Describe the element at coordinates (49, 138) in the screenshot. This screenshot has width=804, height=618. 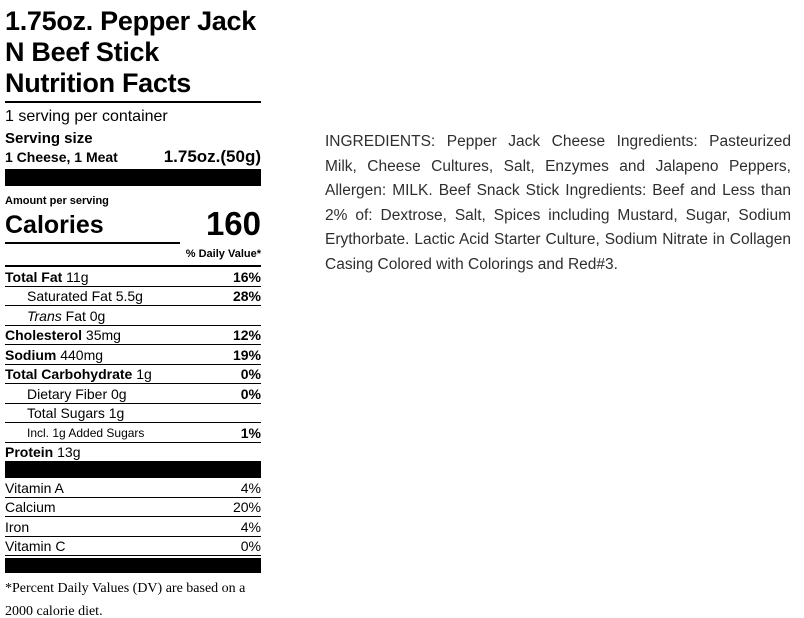
I see `serving-size-label: Serving size` at that location.